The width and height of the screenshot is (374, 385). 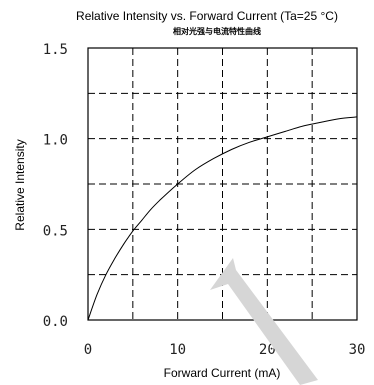 What do you see at coordinates (55, 231) in the screenshot?
I see `y-tick-label: 0.5` at bounding box center [55, 231].